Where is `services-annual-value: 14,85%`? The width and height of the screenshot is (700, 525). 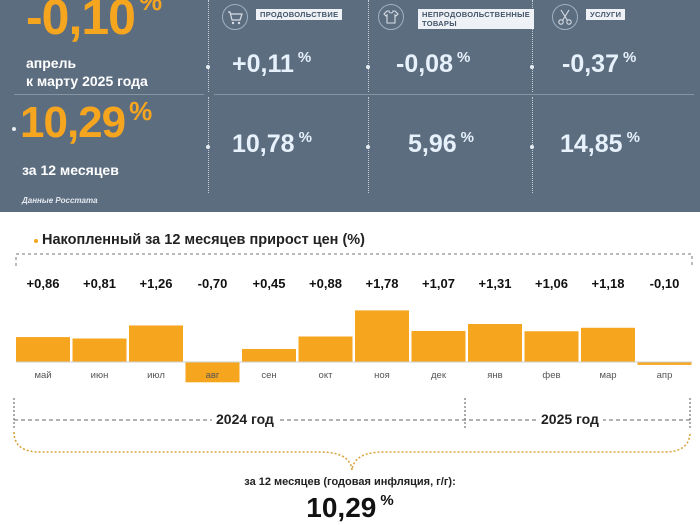 services-annual-value: 14,85% is located at coordinates (600, 143).